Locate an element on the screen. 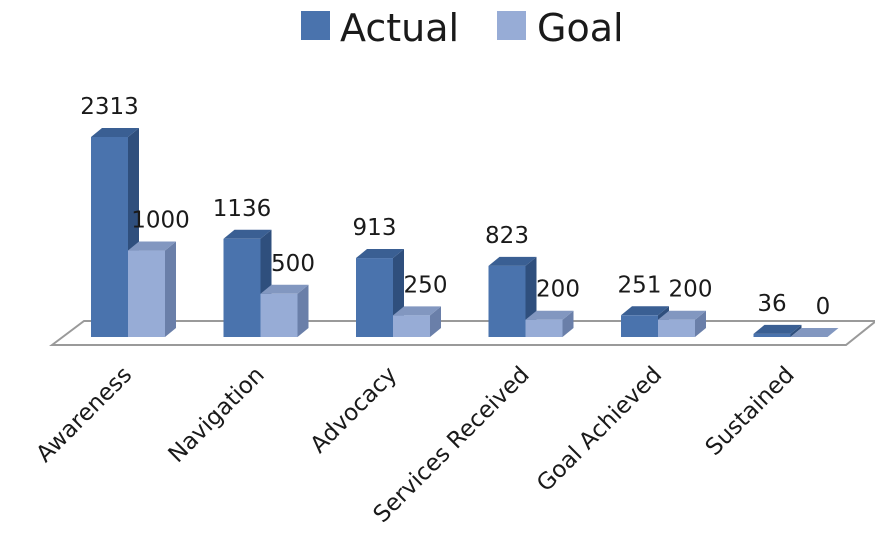  data-label-goal-goal-achieved: 200 is located at coordinates (691, 290).